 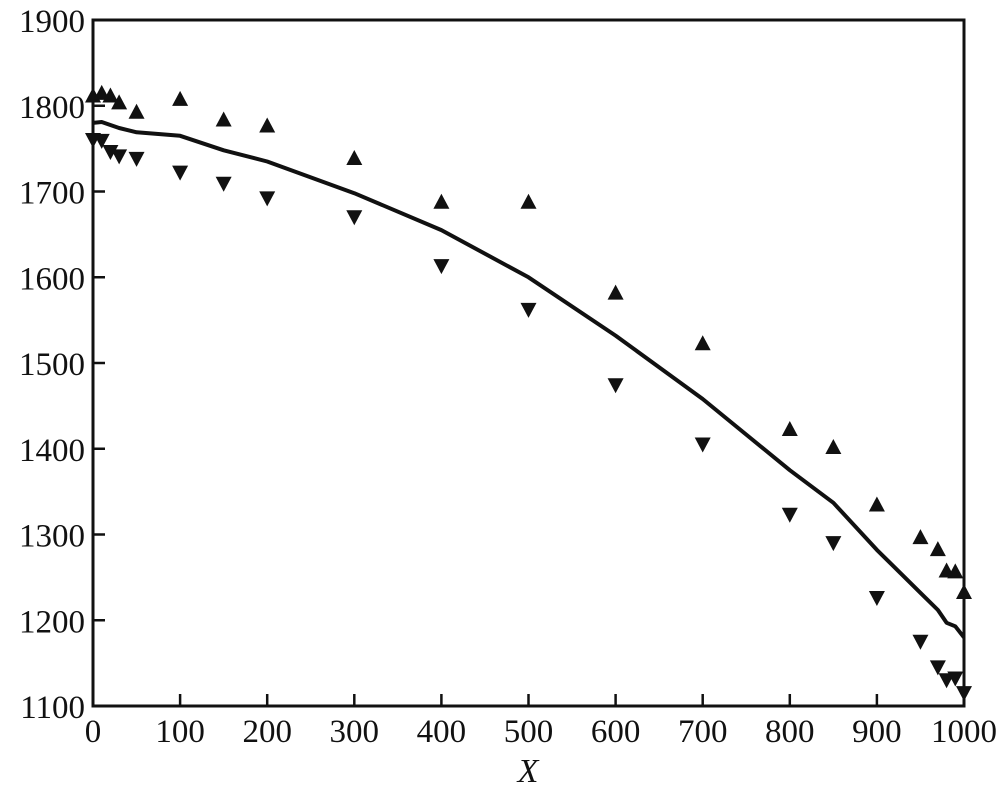 I want to click on x-tick-label: 1000, so click(x=964, y=732).